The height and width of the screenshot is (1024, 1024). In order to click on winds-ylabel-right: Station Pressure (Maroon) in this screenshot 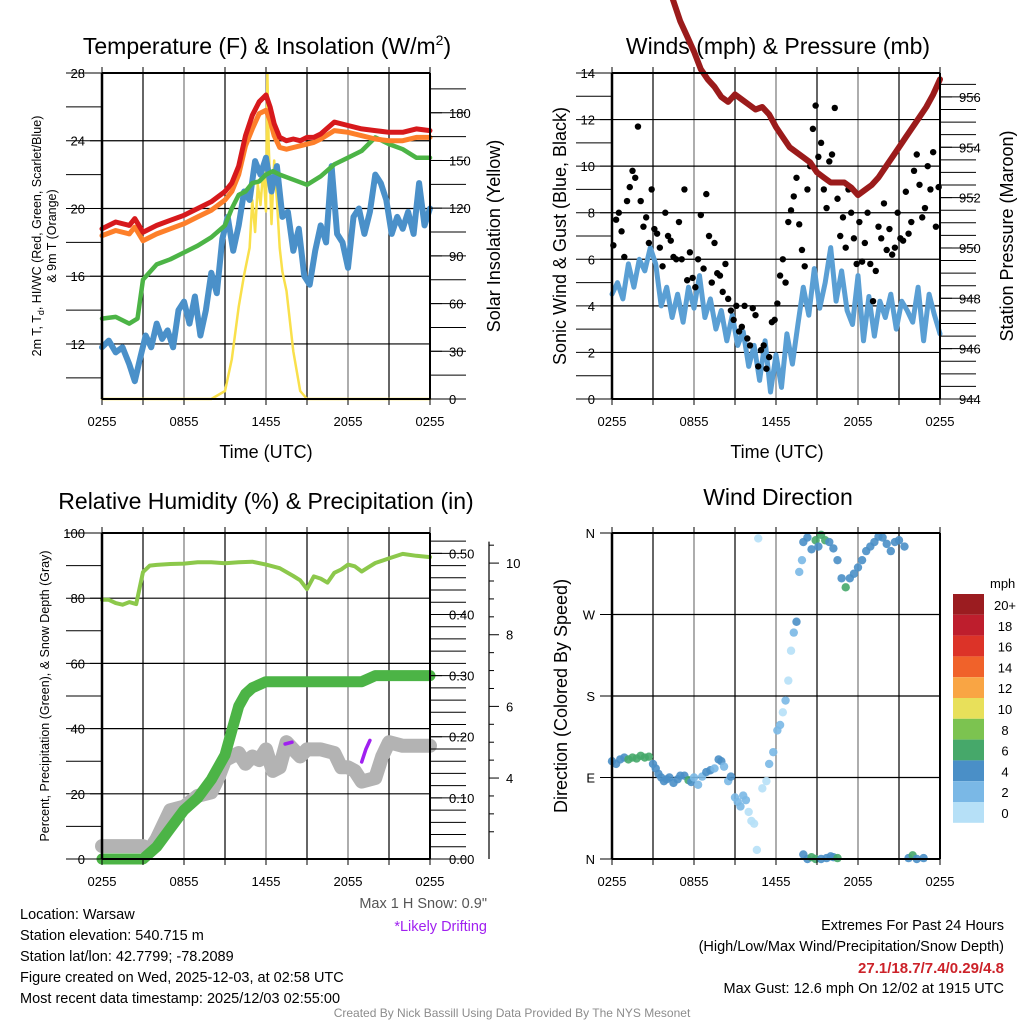, I will do `click(1007, 235)`.